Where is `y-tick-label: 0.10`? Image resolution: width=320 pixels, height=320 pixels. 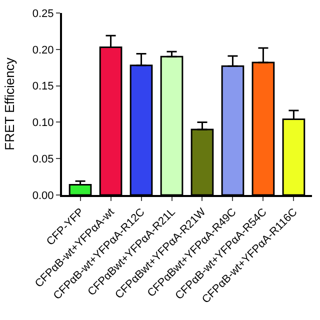 y-tick-label: 0.10 is located at coordinates (43, 123).